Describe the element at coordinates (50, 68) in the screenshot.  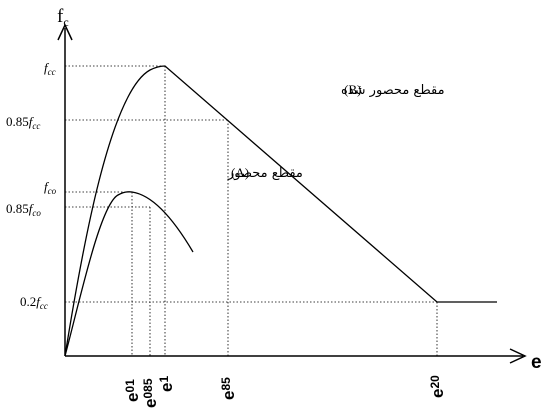
I see `y-tick-fcc: fcc` at that location.